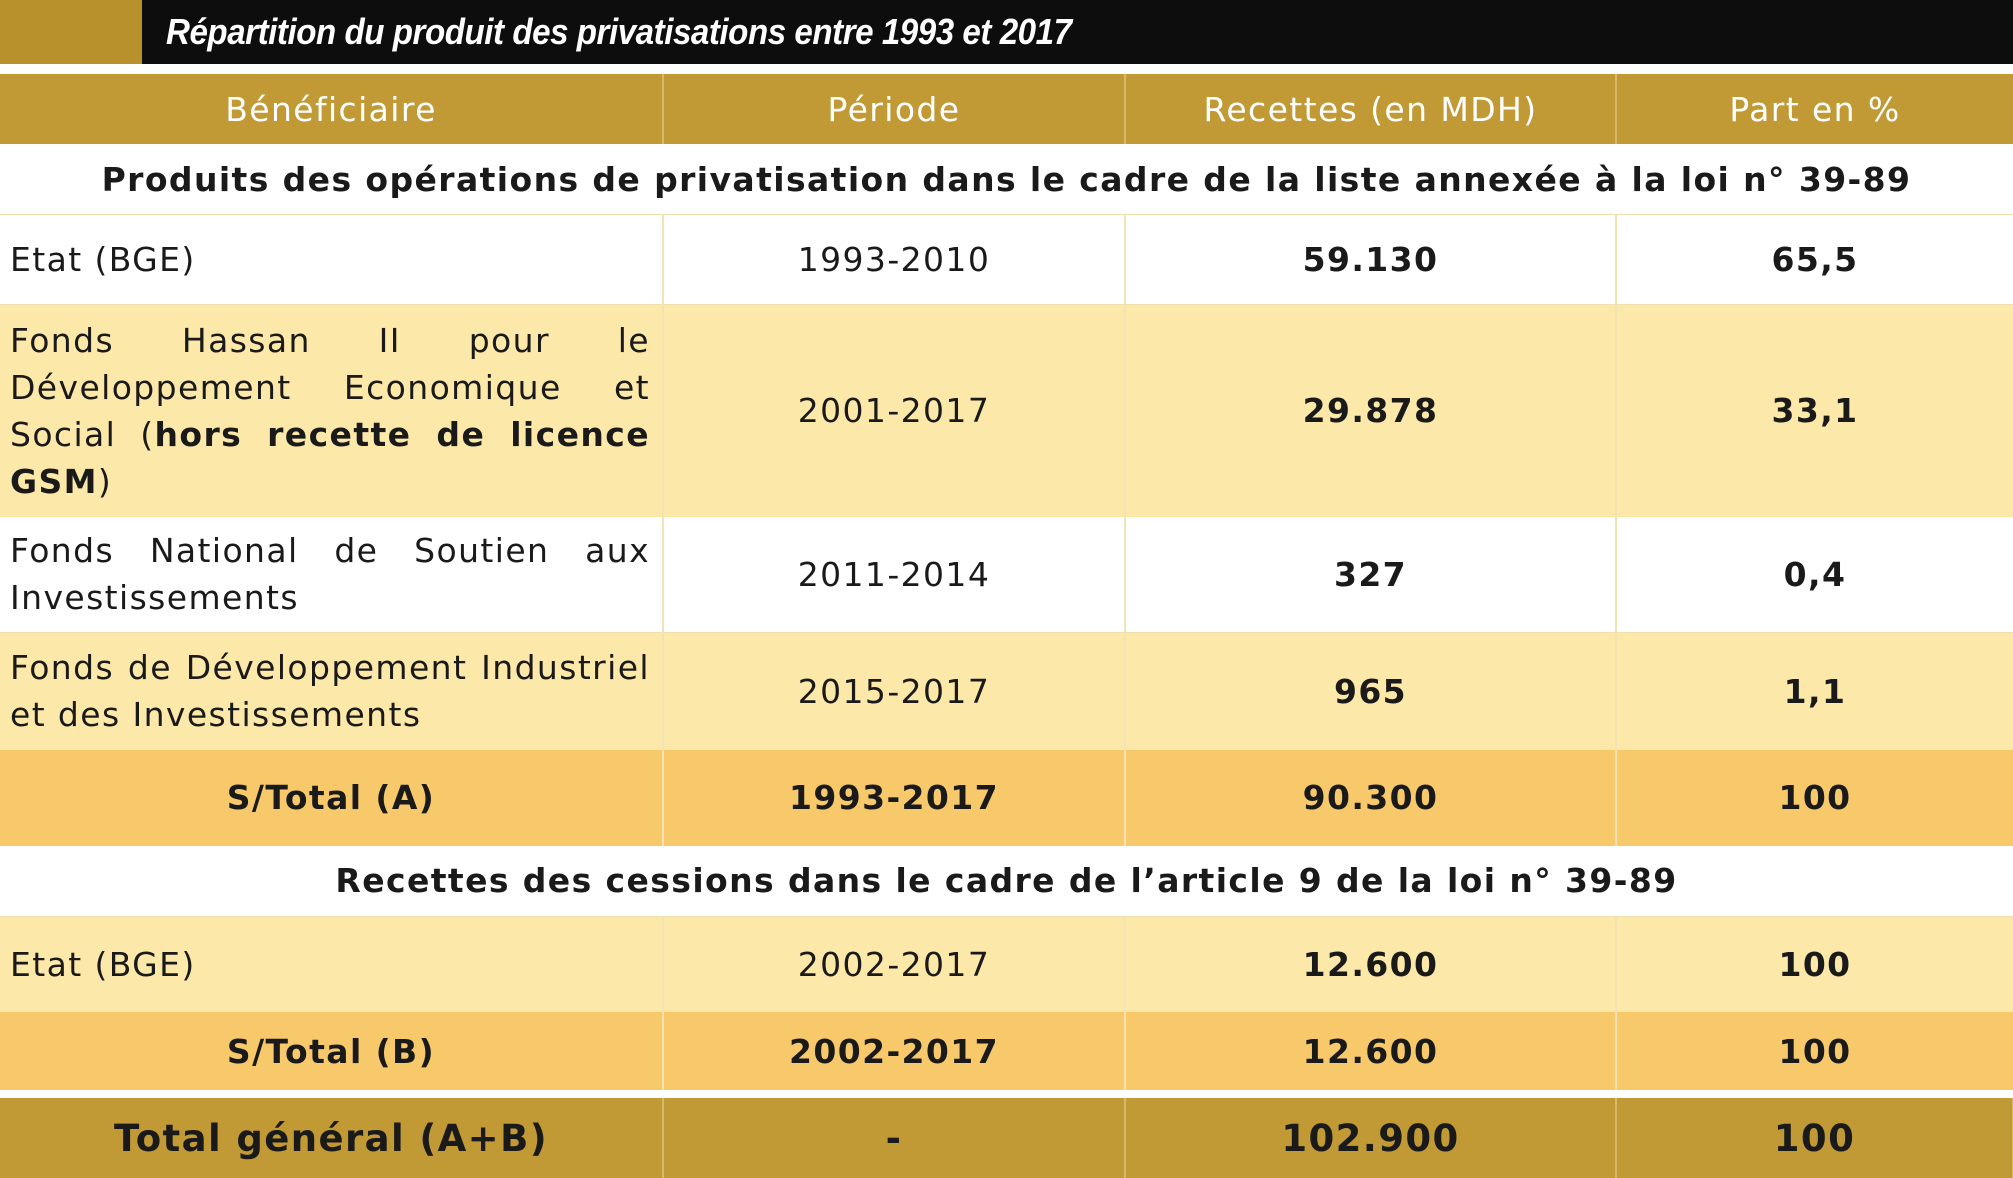  What do you see at coordinates (332, 109) in the screenshot?
I see `header-beneficiaire: Bénéficiaire` at bounding box center [332, 109].